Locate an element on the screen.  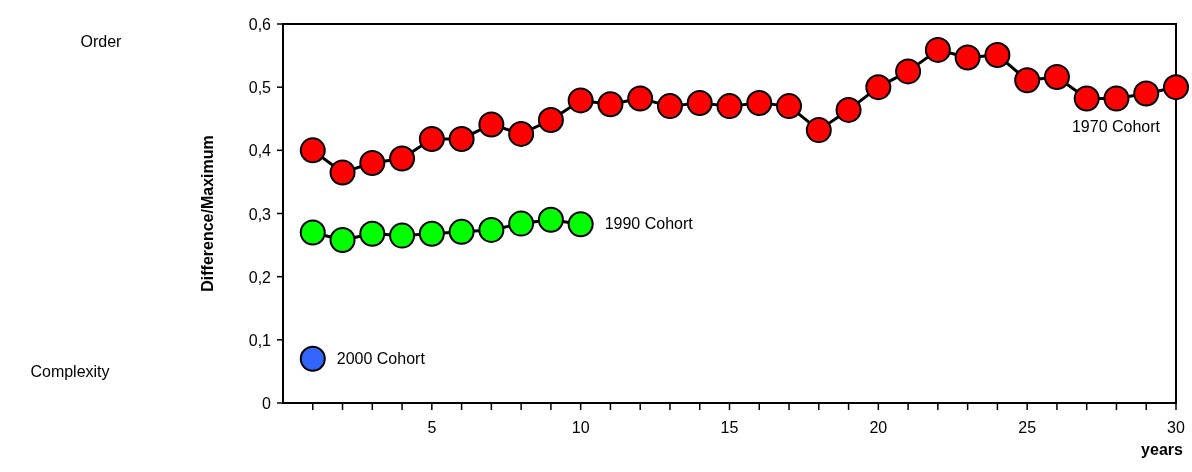
x-tick-label: 5 is located at coordinates (432, 427).